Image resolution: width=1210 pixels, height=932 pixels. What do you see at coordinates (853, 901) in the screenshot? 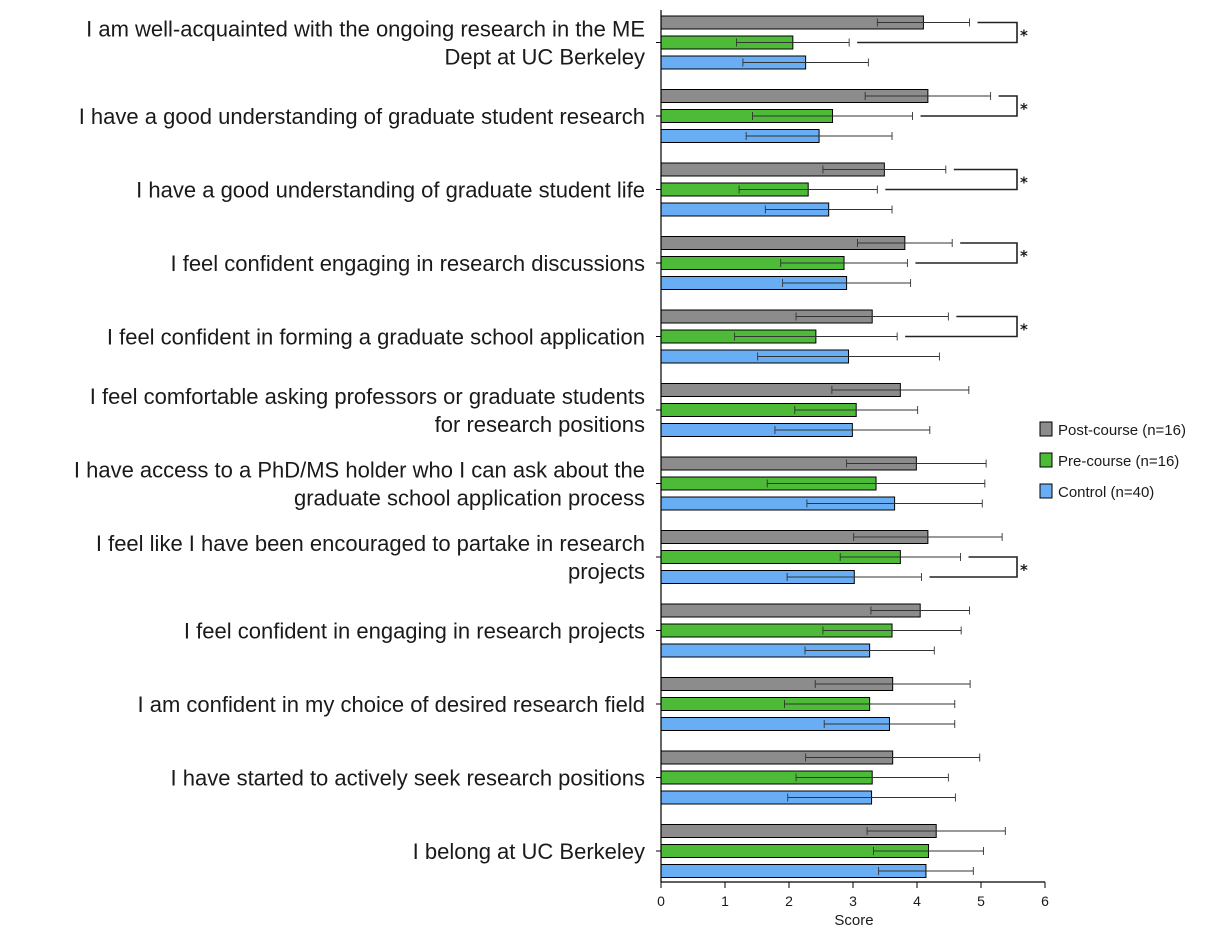
I see `x-tick-label: 3` at bounding box center [853, 901].